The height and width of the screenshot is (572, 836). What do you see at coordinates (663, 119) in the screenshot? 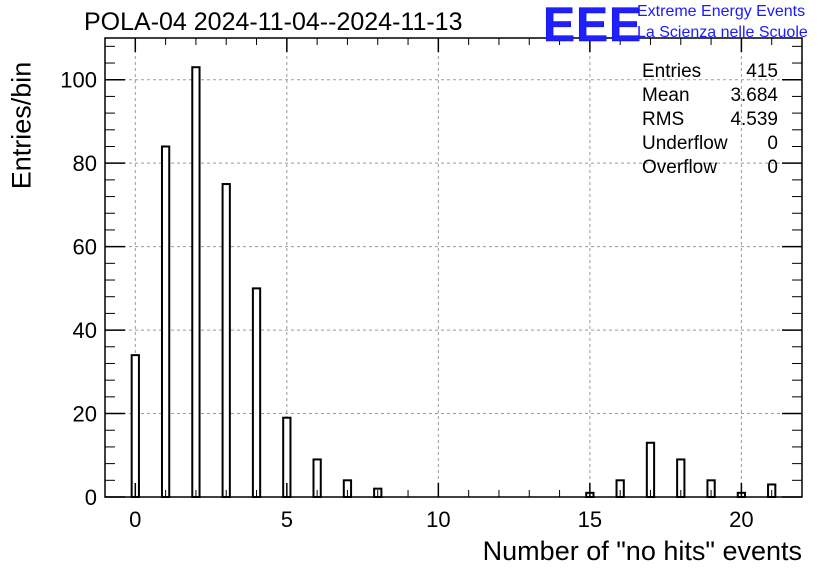
I see `stats-label: RMS` at bounding box center [663, 119].